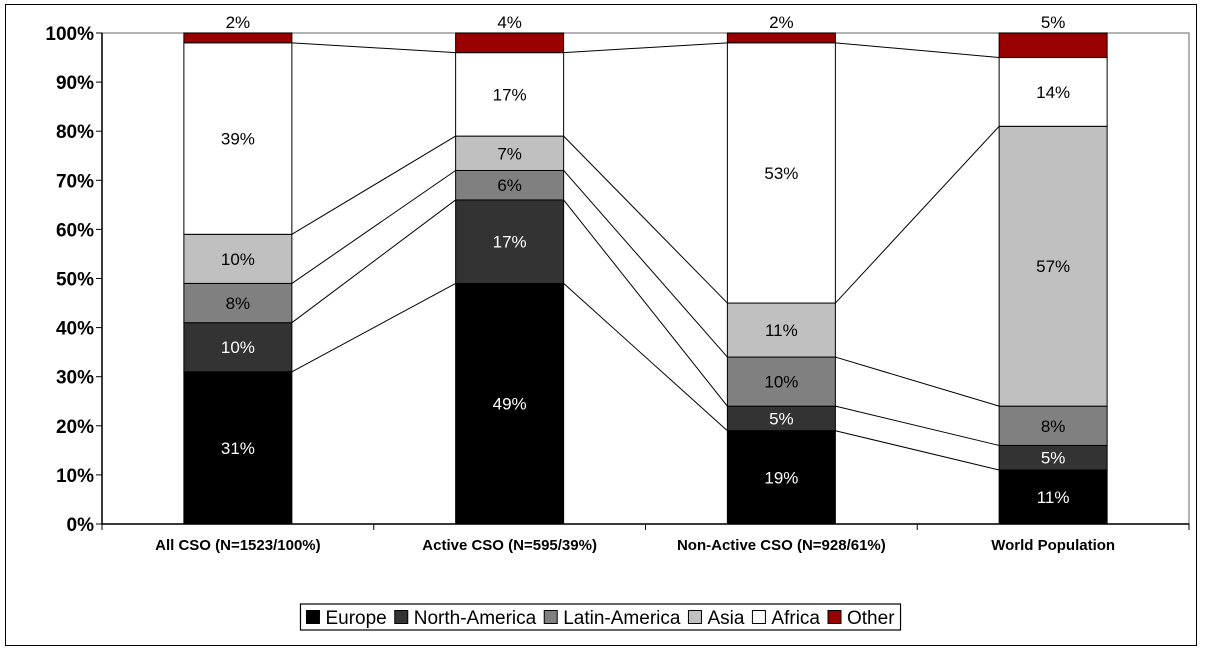 This screenshot has width=1205, height=651. I want to click on legend-item-other: Other, so click(861, 618).